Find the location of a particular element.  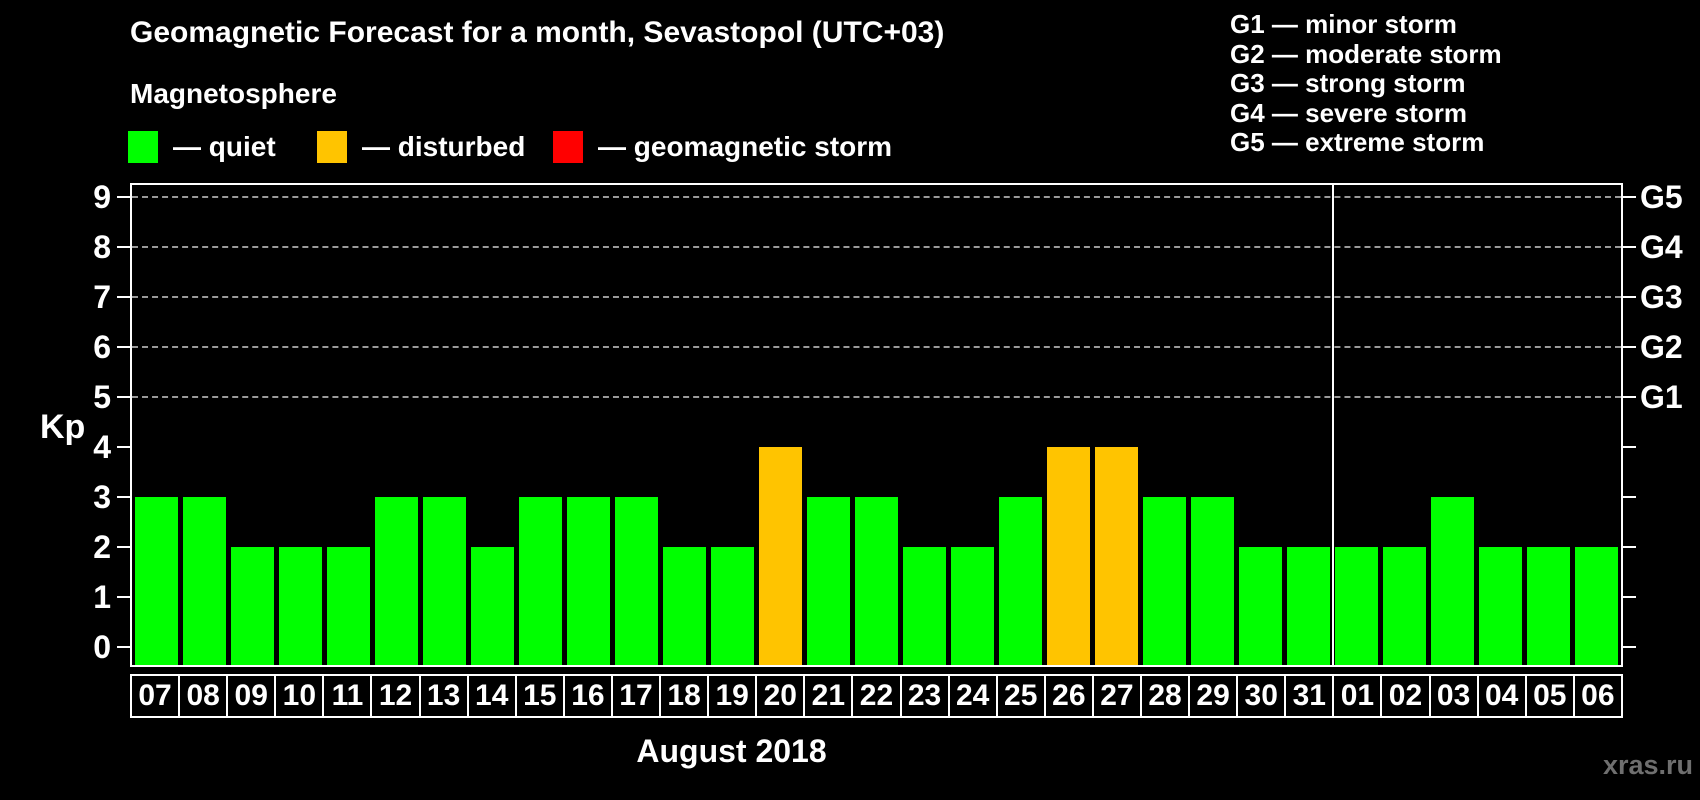

right-axis-label-G4: G4 is located at coordinates (1661, 247).